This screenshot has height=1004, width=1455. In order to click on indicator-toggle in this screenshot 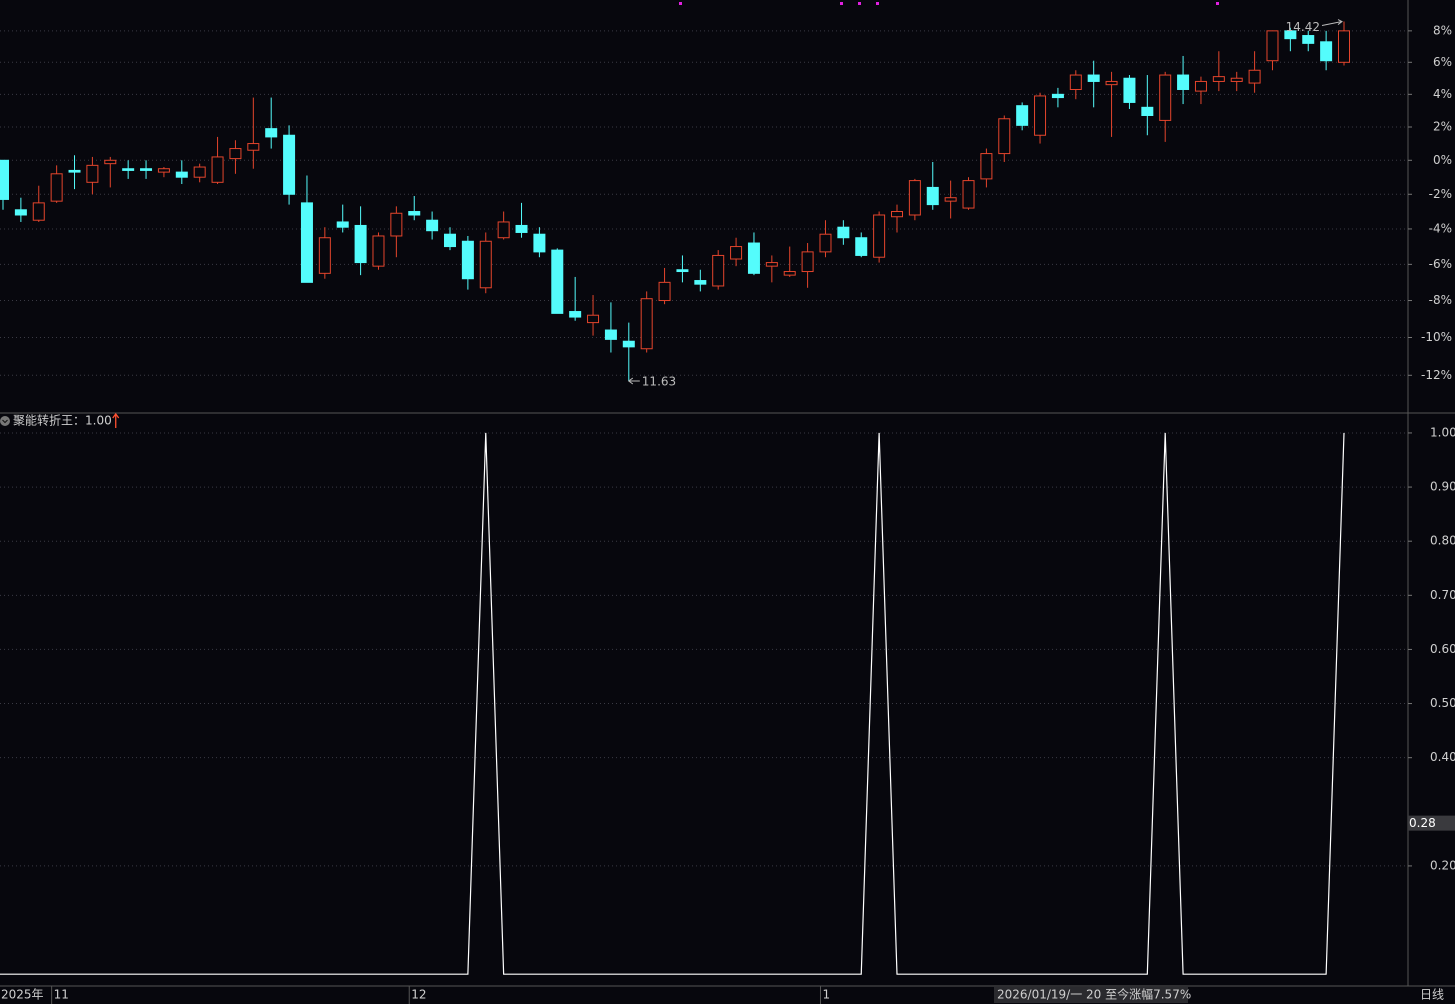, I will do `click(5, 421)`.